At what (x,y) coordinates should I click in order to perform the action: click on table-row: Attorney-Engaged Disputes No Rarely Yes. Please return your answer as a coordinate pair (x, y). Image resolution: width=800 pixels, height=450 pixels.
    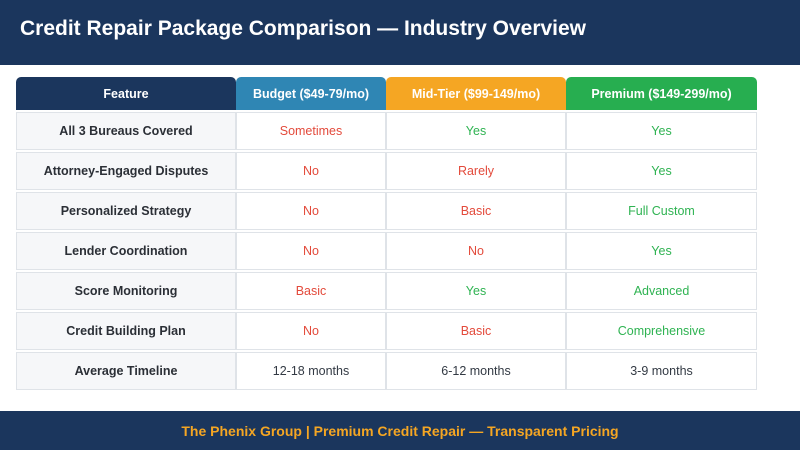
    Looking at the image, I should click on (386, 171).